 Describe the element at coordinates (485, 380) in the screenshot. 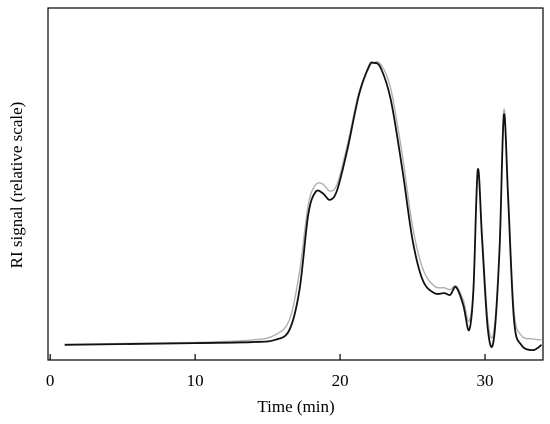

I see `x-tick-label: 30` at that location.